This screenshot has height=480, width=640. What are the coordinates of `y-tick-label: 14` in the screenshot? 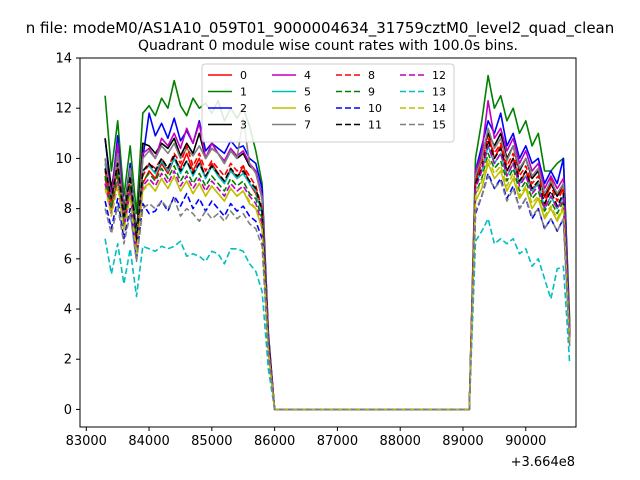 It's located at (63, 59).